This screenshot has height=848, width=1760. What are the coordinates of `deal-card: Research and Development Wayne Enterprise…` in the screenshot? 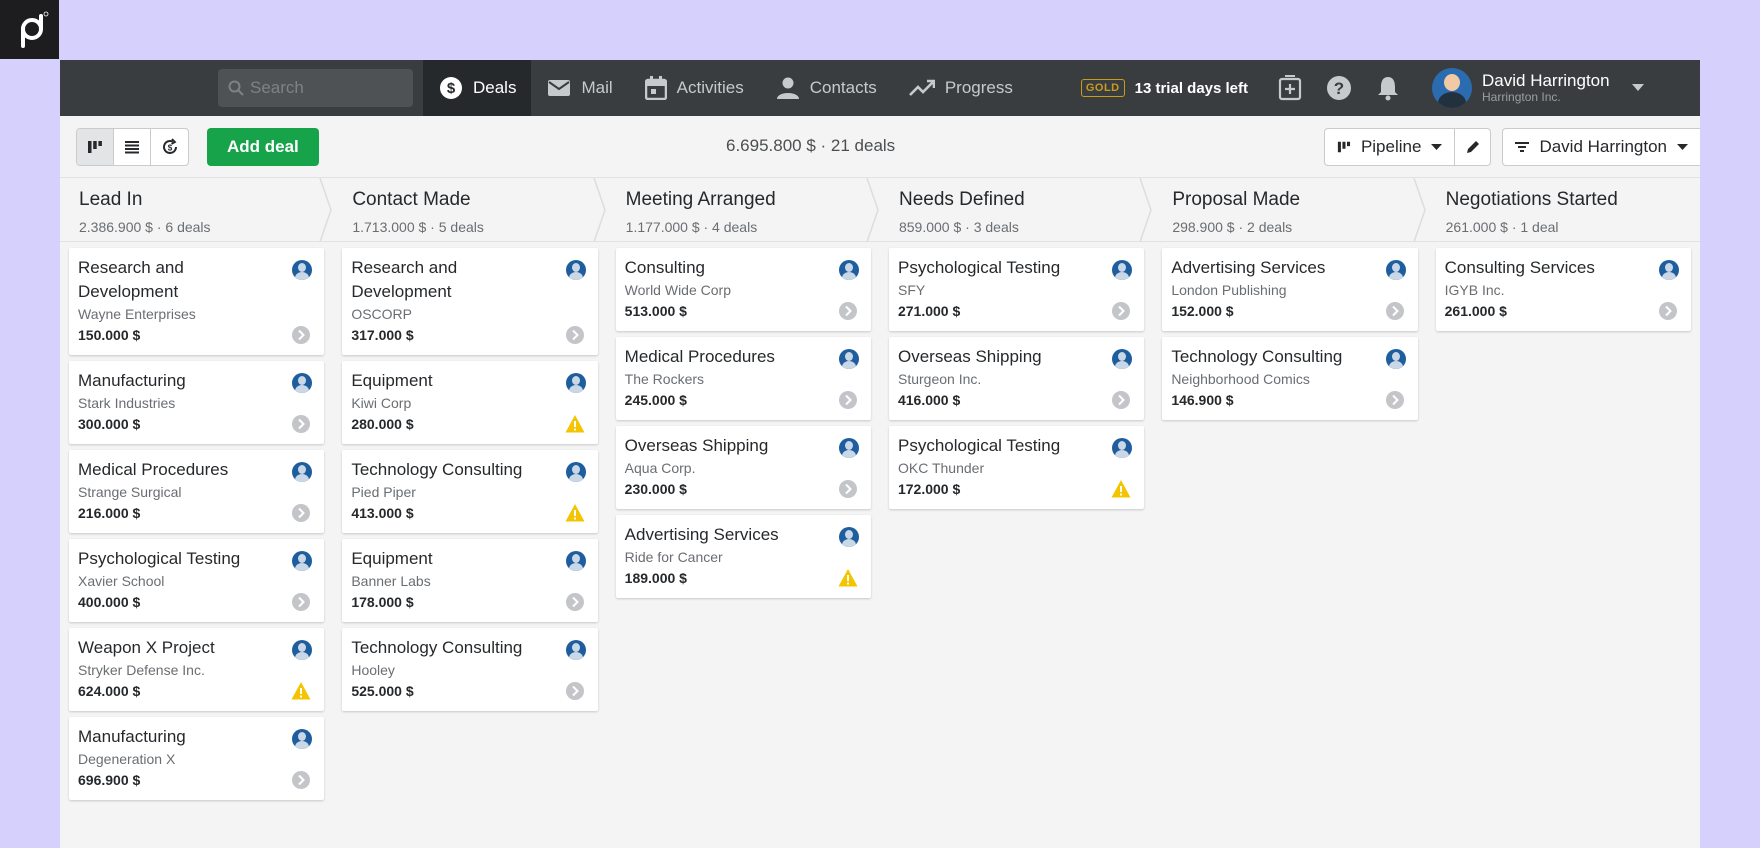 It's located at (197, 301).